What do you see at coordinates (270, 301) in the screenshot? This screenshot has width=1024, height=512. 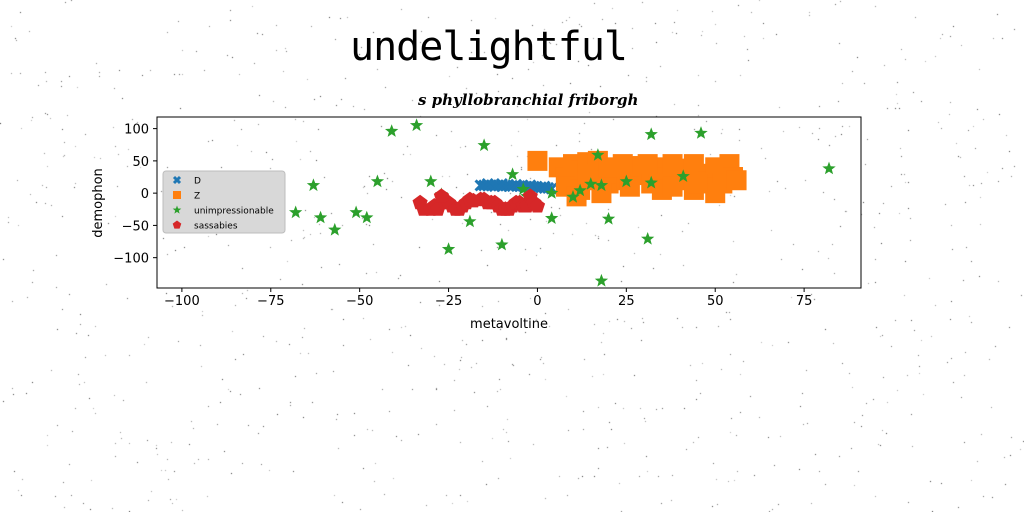 I see `x-tick-label: −75` at bounding box center [270, 301].